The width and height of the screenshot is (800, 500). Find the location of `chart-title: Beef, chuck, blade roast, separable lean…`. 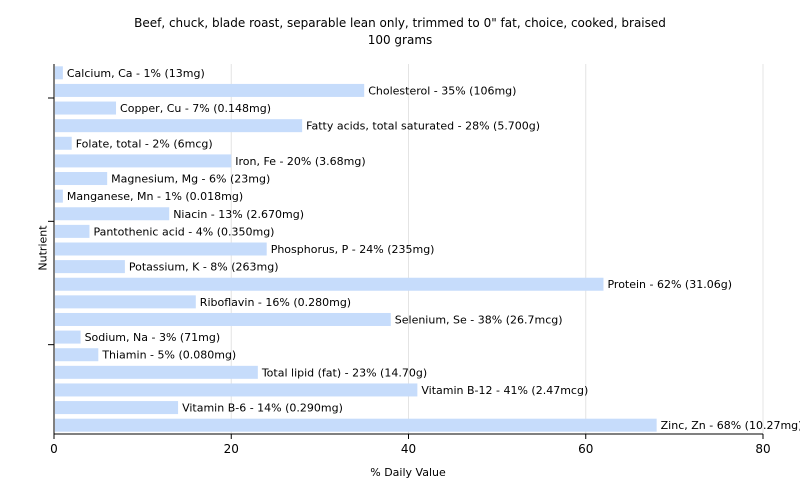

chart-title: Beef, chuck, blade roast, separable lean… is located at coordinates (400, 23).